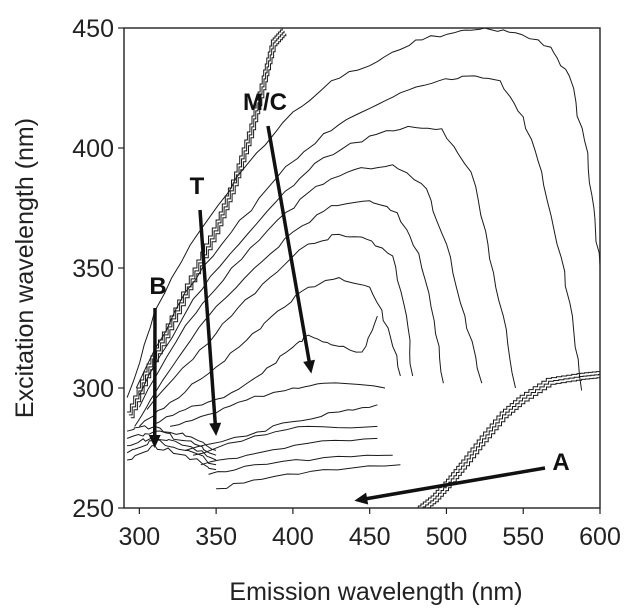  Describe the element at coordinates (93, 29) in the screenshot. I see `y-tick-label: 450` at that location.